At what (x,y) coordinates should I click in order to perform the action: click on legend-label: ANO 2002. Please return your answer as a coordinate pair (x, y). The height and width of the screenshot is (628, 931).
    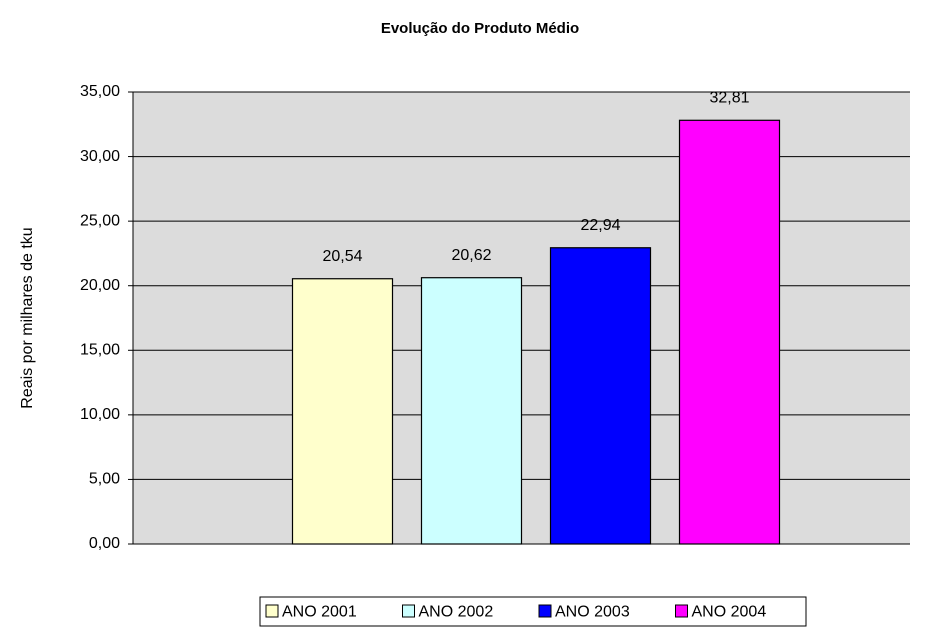
    Looking at the image, I should click on (456, 612).